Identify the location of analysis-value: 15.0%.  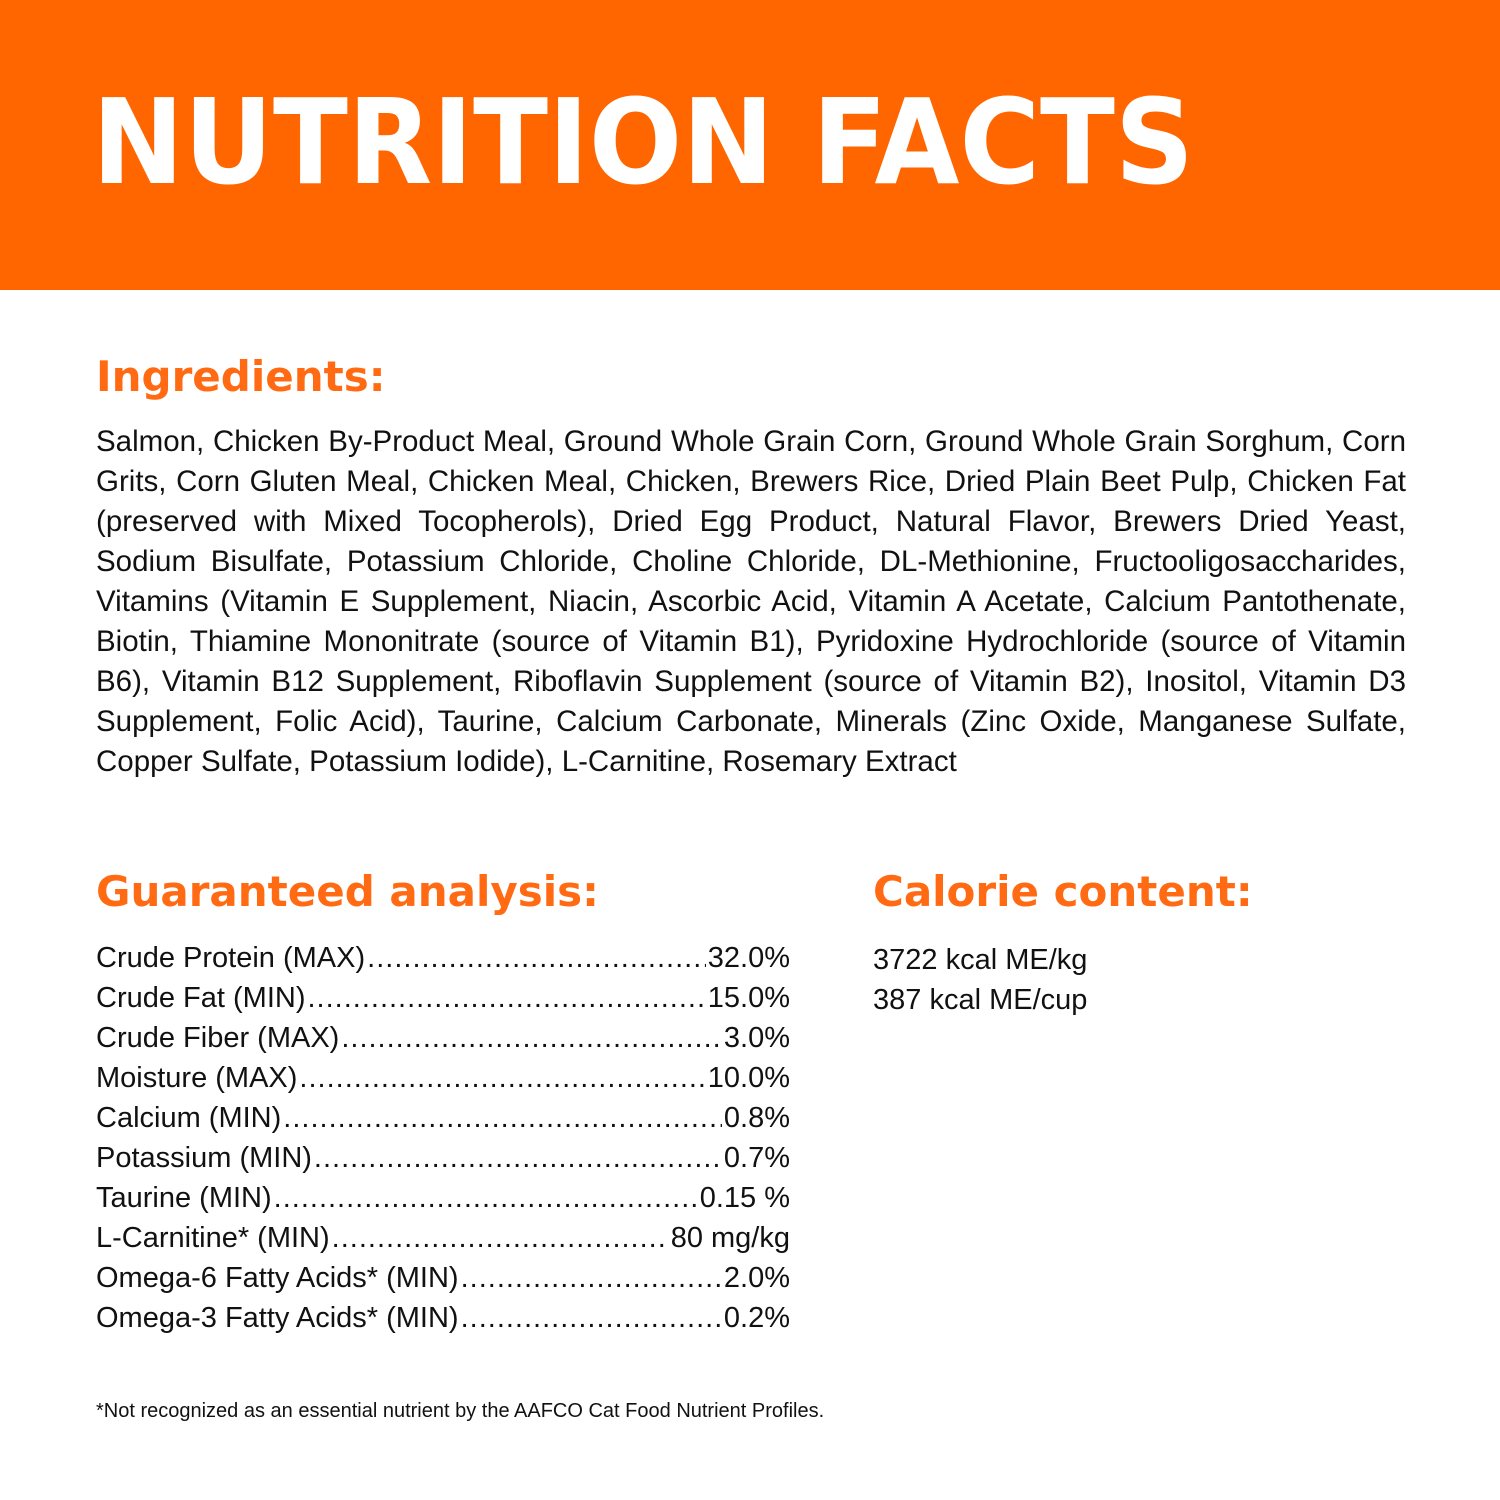
(748, 998).